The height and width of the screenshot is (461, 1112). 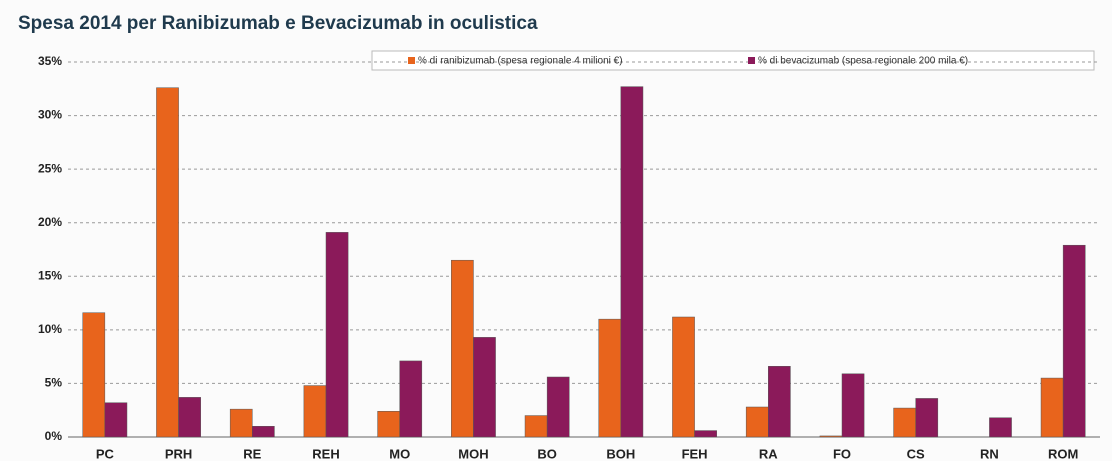 I want to click on x-tick-label: ROM, so click(x=1063, y=453).